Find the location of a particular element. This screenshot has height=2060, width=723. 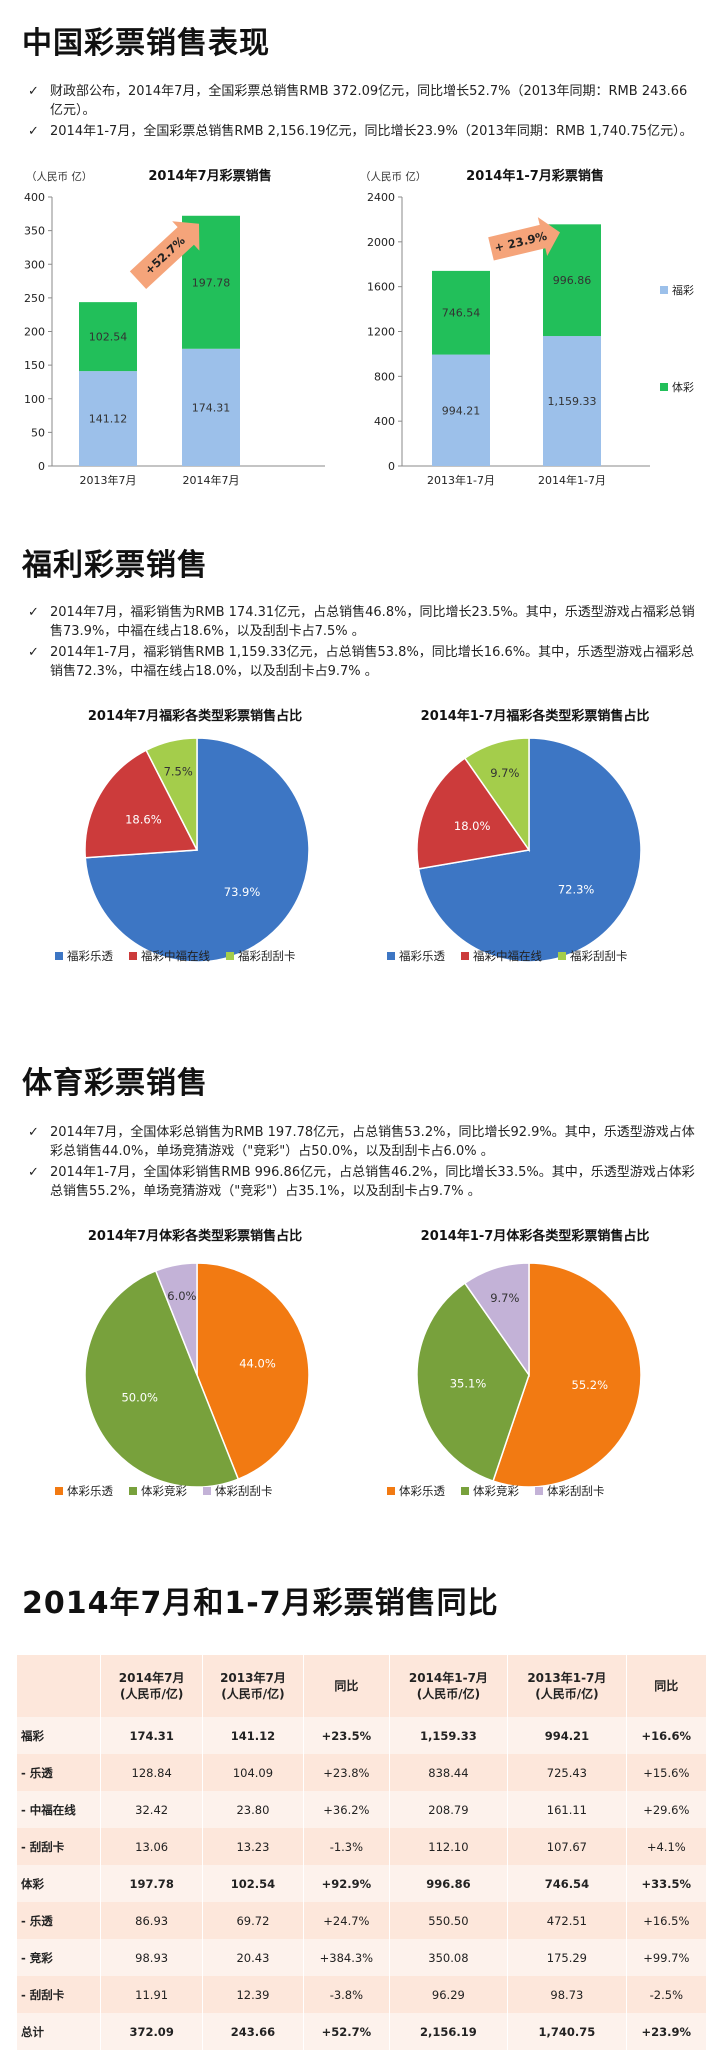

y-tick-label: 2000 is located at coordinates (381, 242).